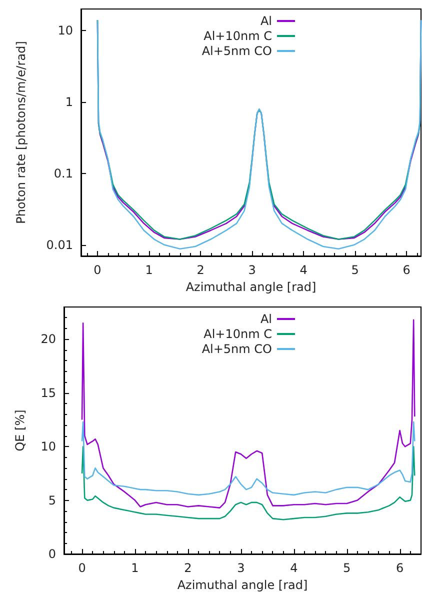 This screenshot has height=596, width=422. I want to click on y-tick-label: 1, so click(69, 101).